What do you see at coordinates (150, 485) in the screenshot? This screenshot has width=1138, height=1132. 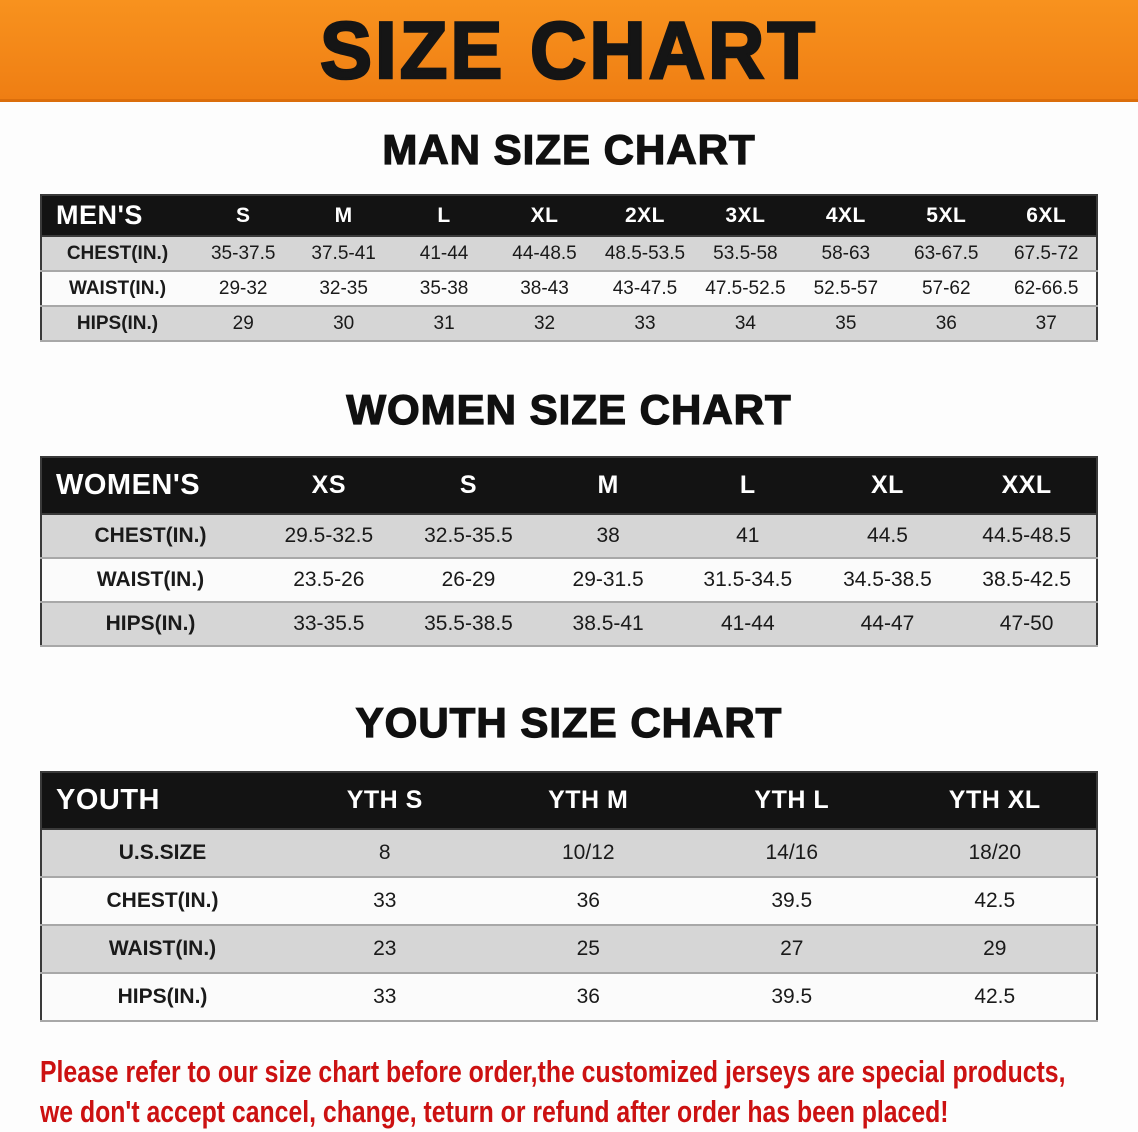 I see `table-title-cell: WOMEN'S` at bounding box center [150, 485].